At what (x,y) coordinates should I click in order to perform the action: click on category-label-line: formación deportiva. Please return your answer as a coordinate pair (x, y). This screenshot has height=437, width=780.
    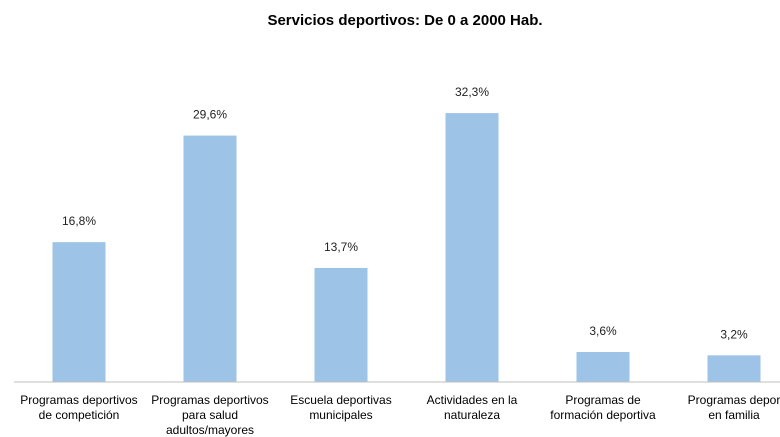
    Looking at the image, I should click on (603, 415).